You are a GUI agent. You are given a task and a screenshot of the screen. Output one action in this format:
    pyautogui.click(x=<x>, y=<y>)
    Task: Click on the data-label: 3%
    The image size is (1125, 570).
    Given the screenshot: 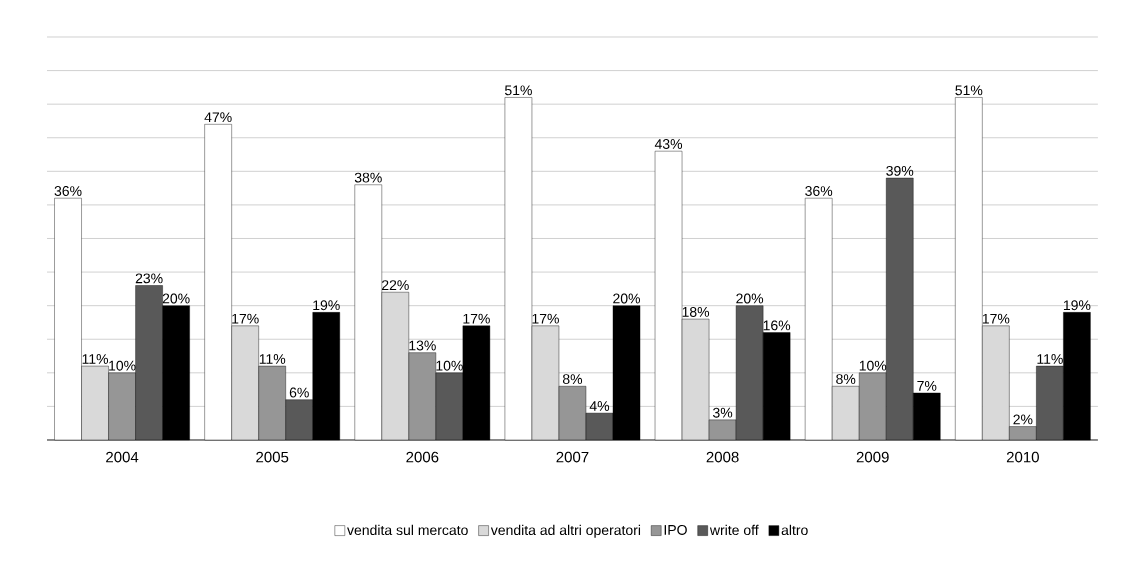 What is the action you would take?
    pyautogui.click(x=723, y=412)
    